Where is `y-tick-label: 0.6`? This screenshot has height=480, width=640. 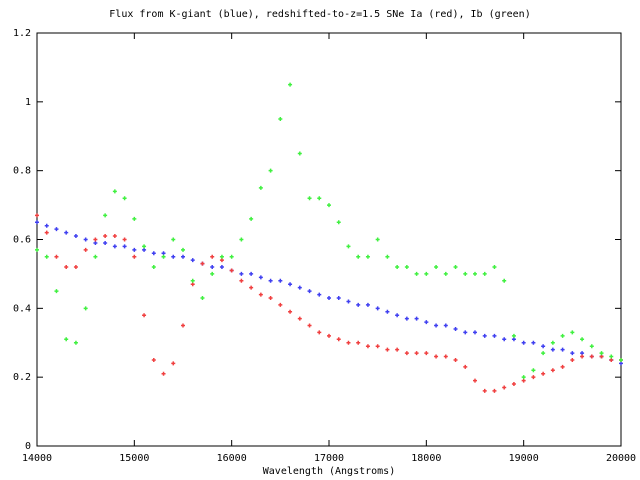 y-tick-label: 0.6 is located at coordinates (22, 240).